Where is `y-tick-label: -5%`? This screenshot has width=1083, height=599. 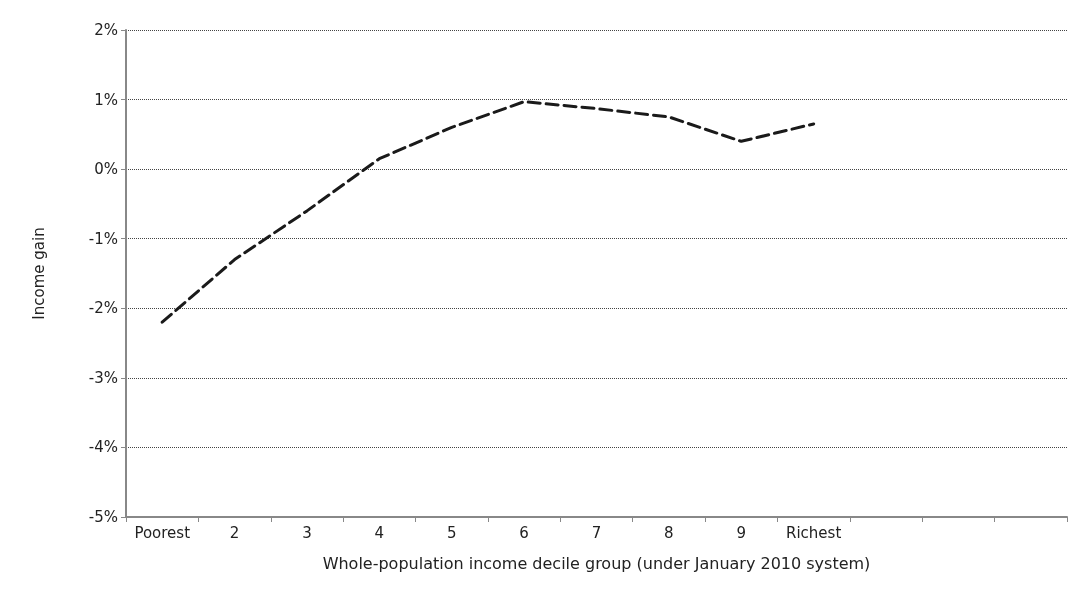 y-tick-label: -5% is located at coordinates (103, 517).